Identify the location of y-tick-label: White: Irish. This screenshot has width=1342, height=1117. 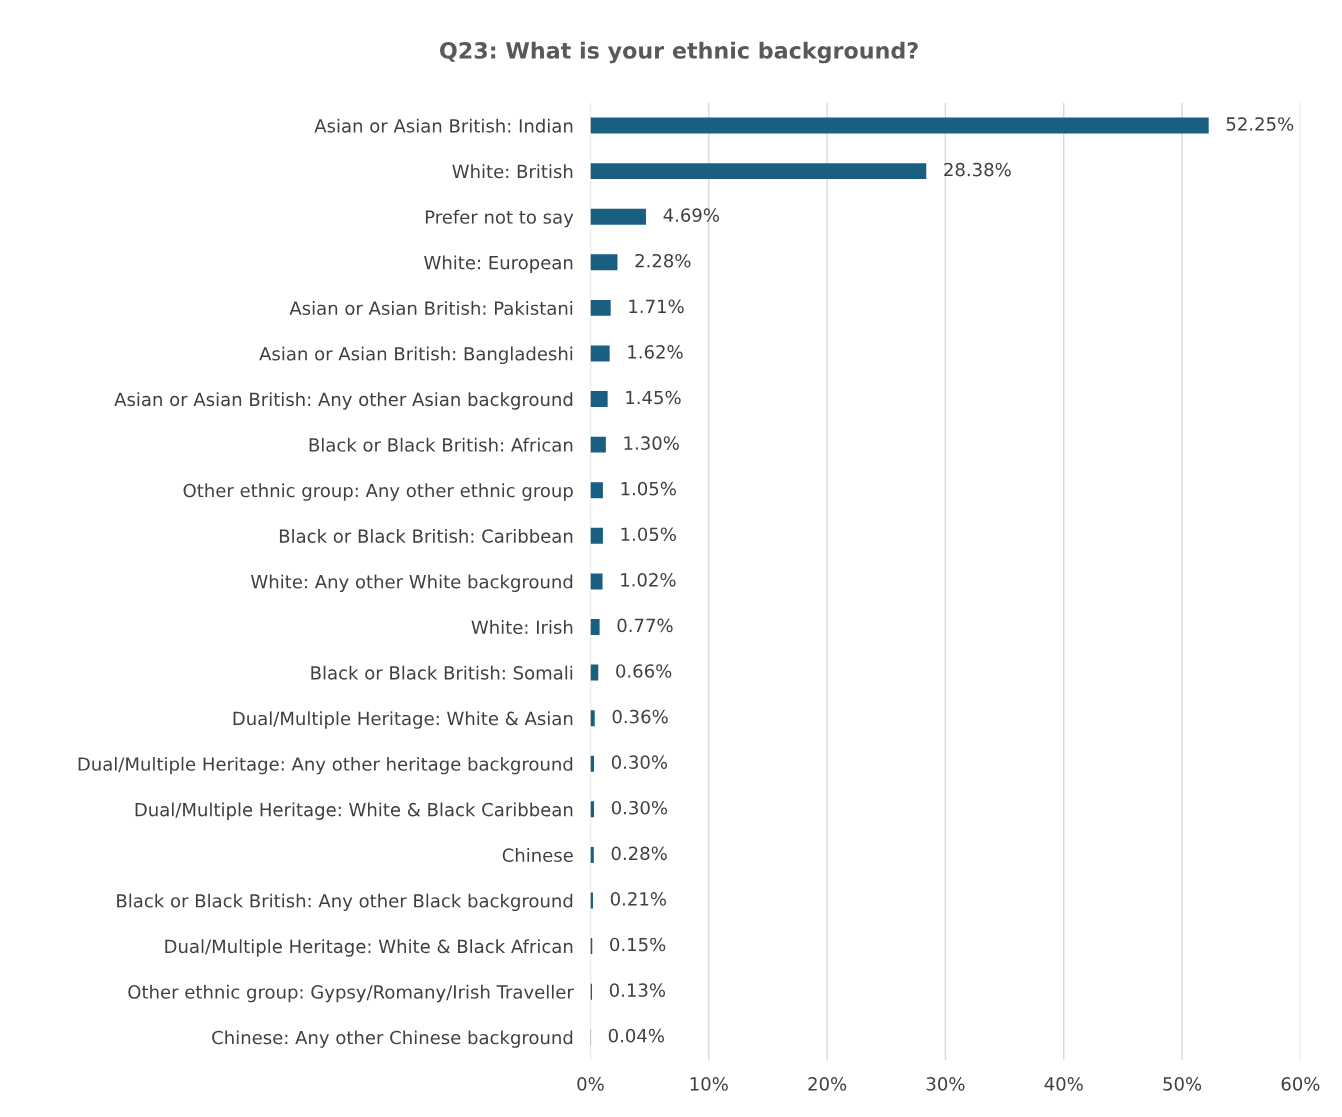
(522, 627).